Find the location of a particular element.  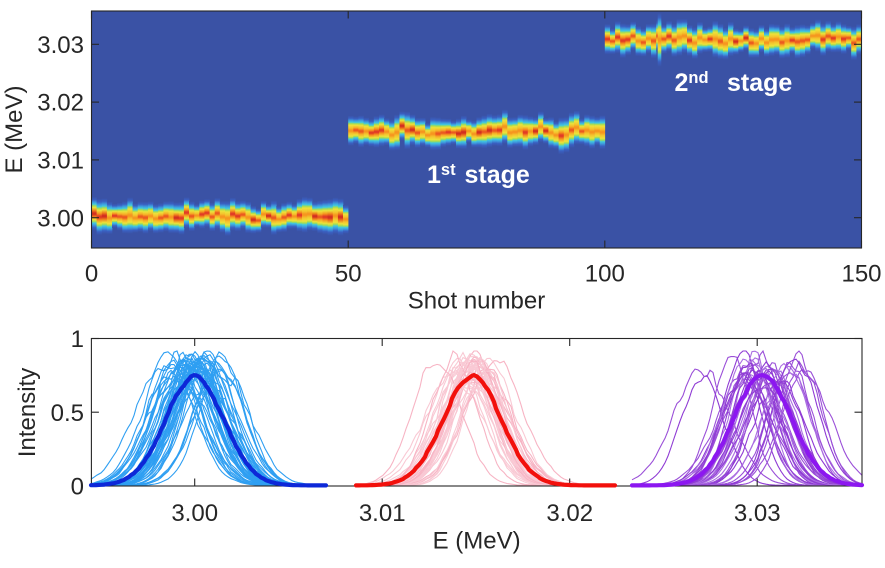

svg-text: Shot number is located at coordinates (476, 301).